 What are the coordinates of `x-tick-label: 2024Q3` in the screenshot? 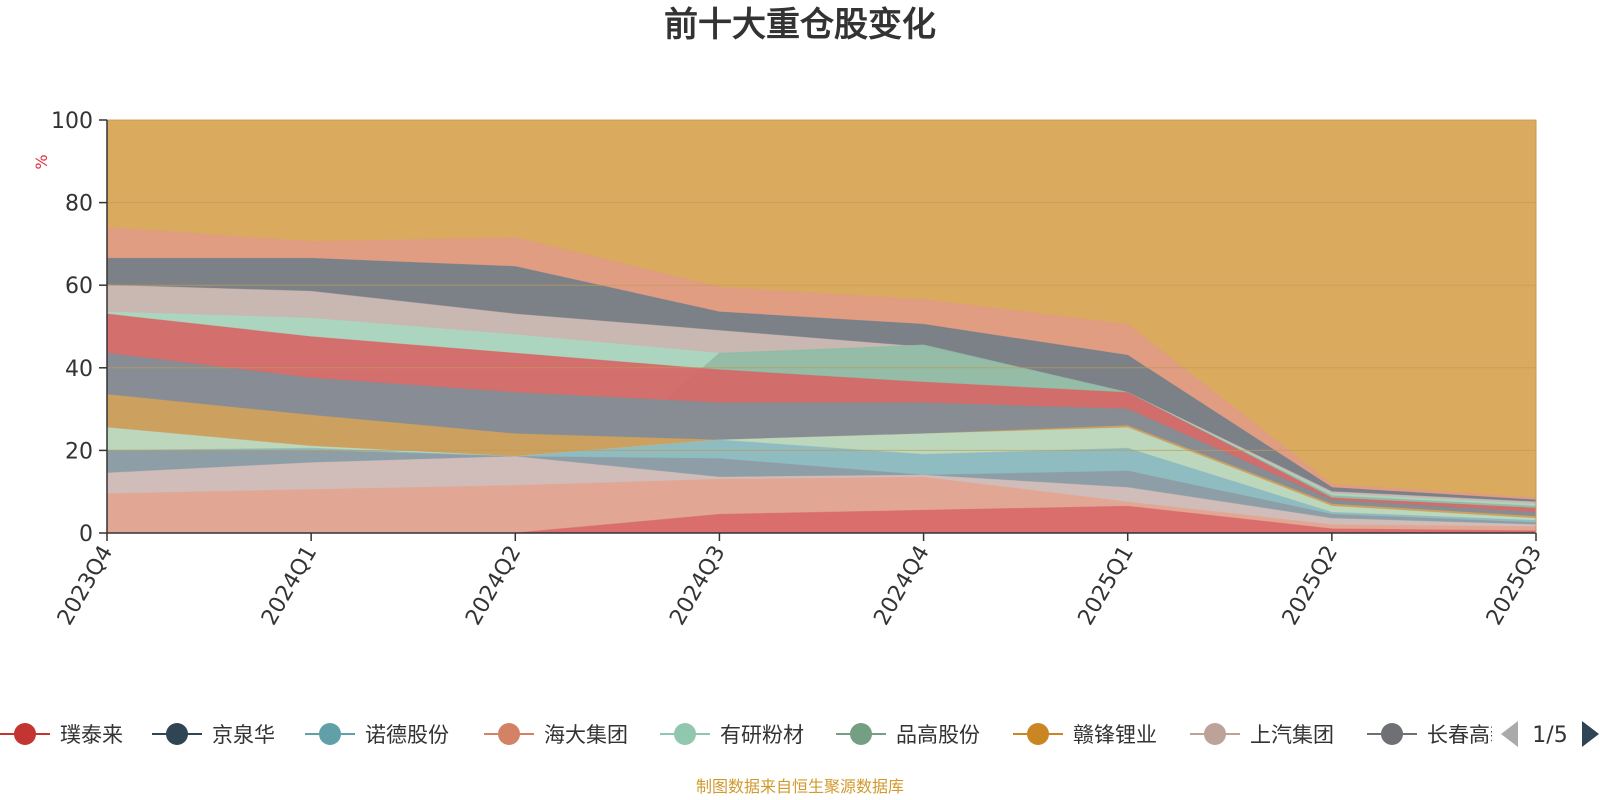 It's located at (697, 586).